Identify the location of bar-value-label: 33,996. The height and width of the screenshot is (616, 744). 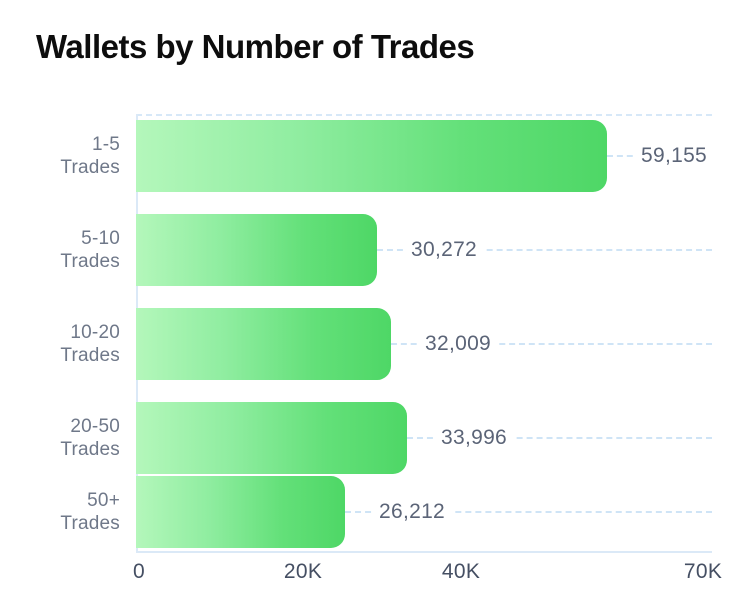
(474, 438).